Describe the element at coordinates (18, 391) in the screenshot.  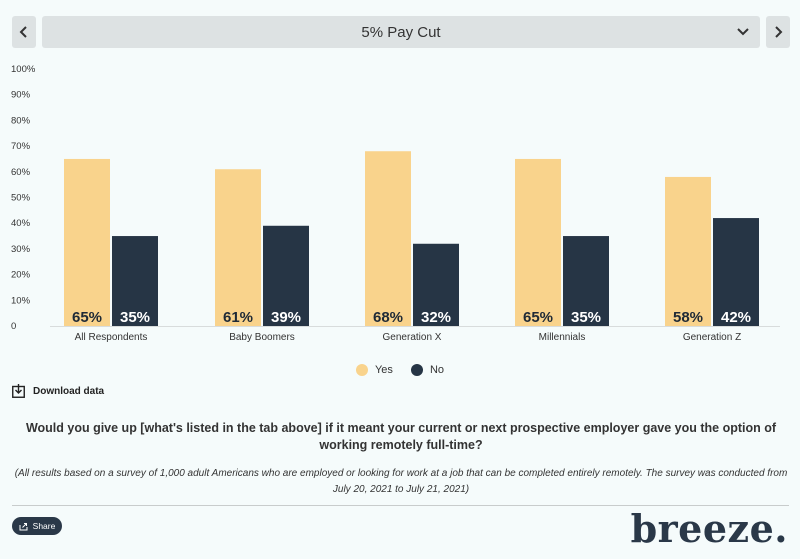
I see `download-icon` at that location.